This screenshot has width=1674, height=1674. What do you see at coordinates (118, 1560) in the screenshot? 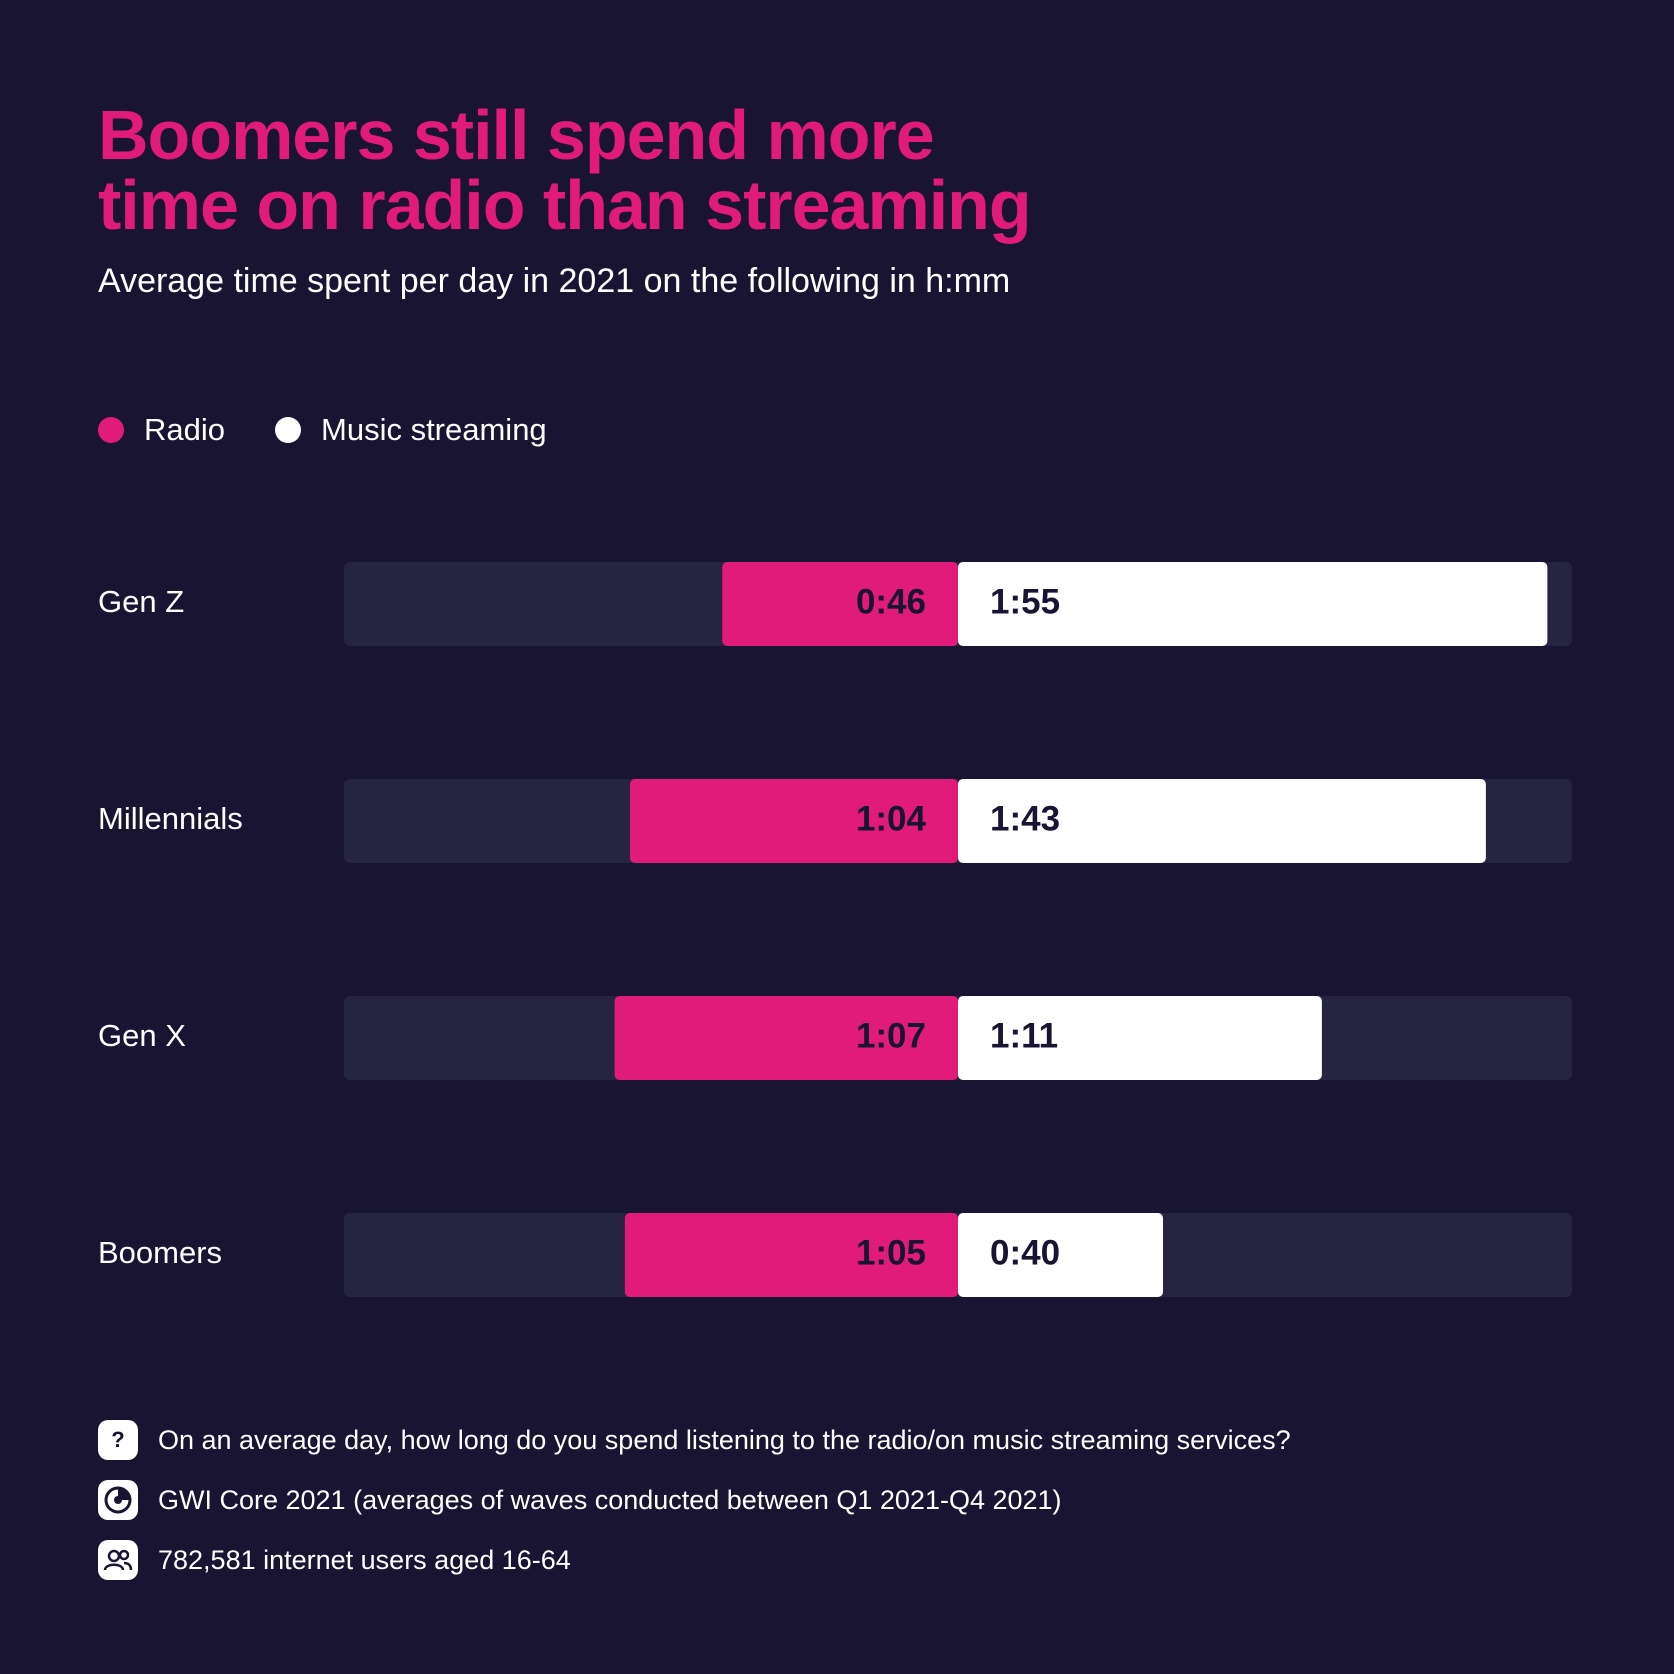
I see `users-icon` at bounding box center [118, 1560].